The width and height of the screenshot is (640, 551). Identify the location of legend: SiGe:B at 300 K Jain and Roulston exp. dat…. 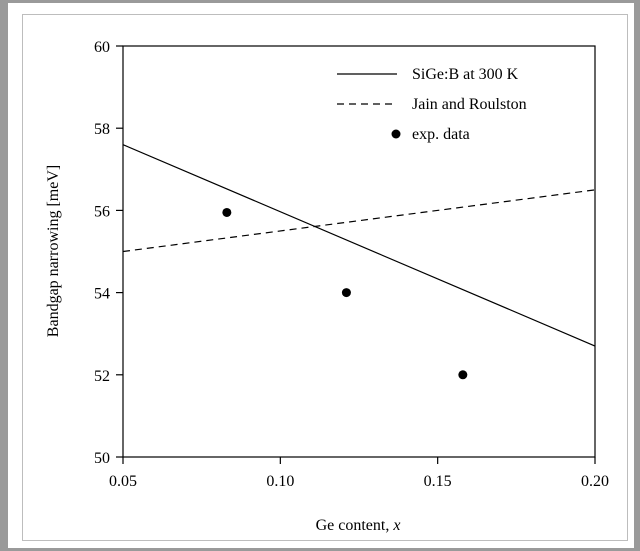
(432, 104).